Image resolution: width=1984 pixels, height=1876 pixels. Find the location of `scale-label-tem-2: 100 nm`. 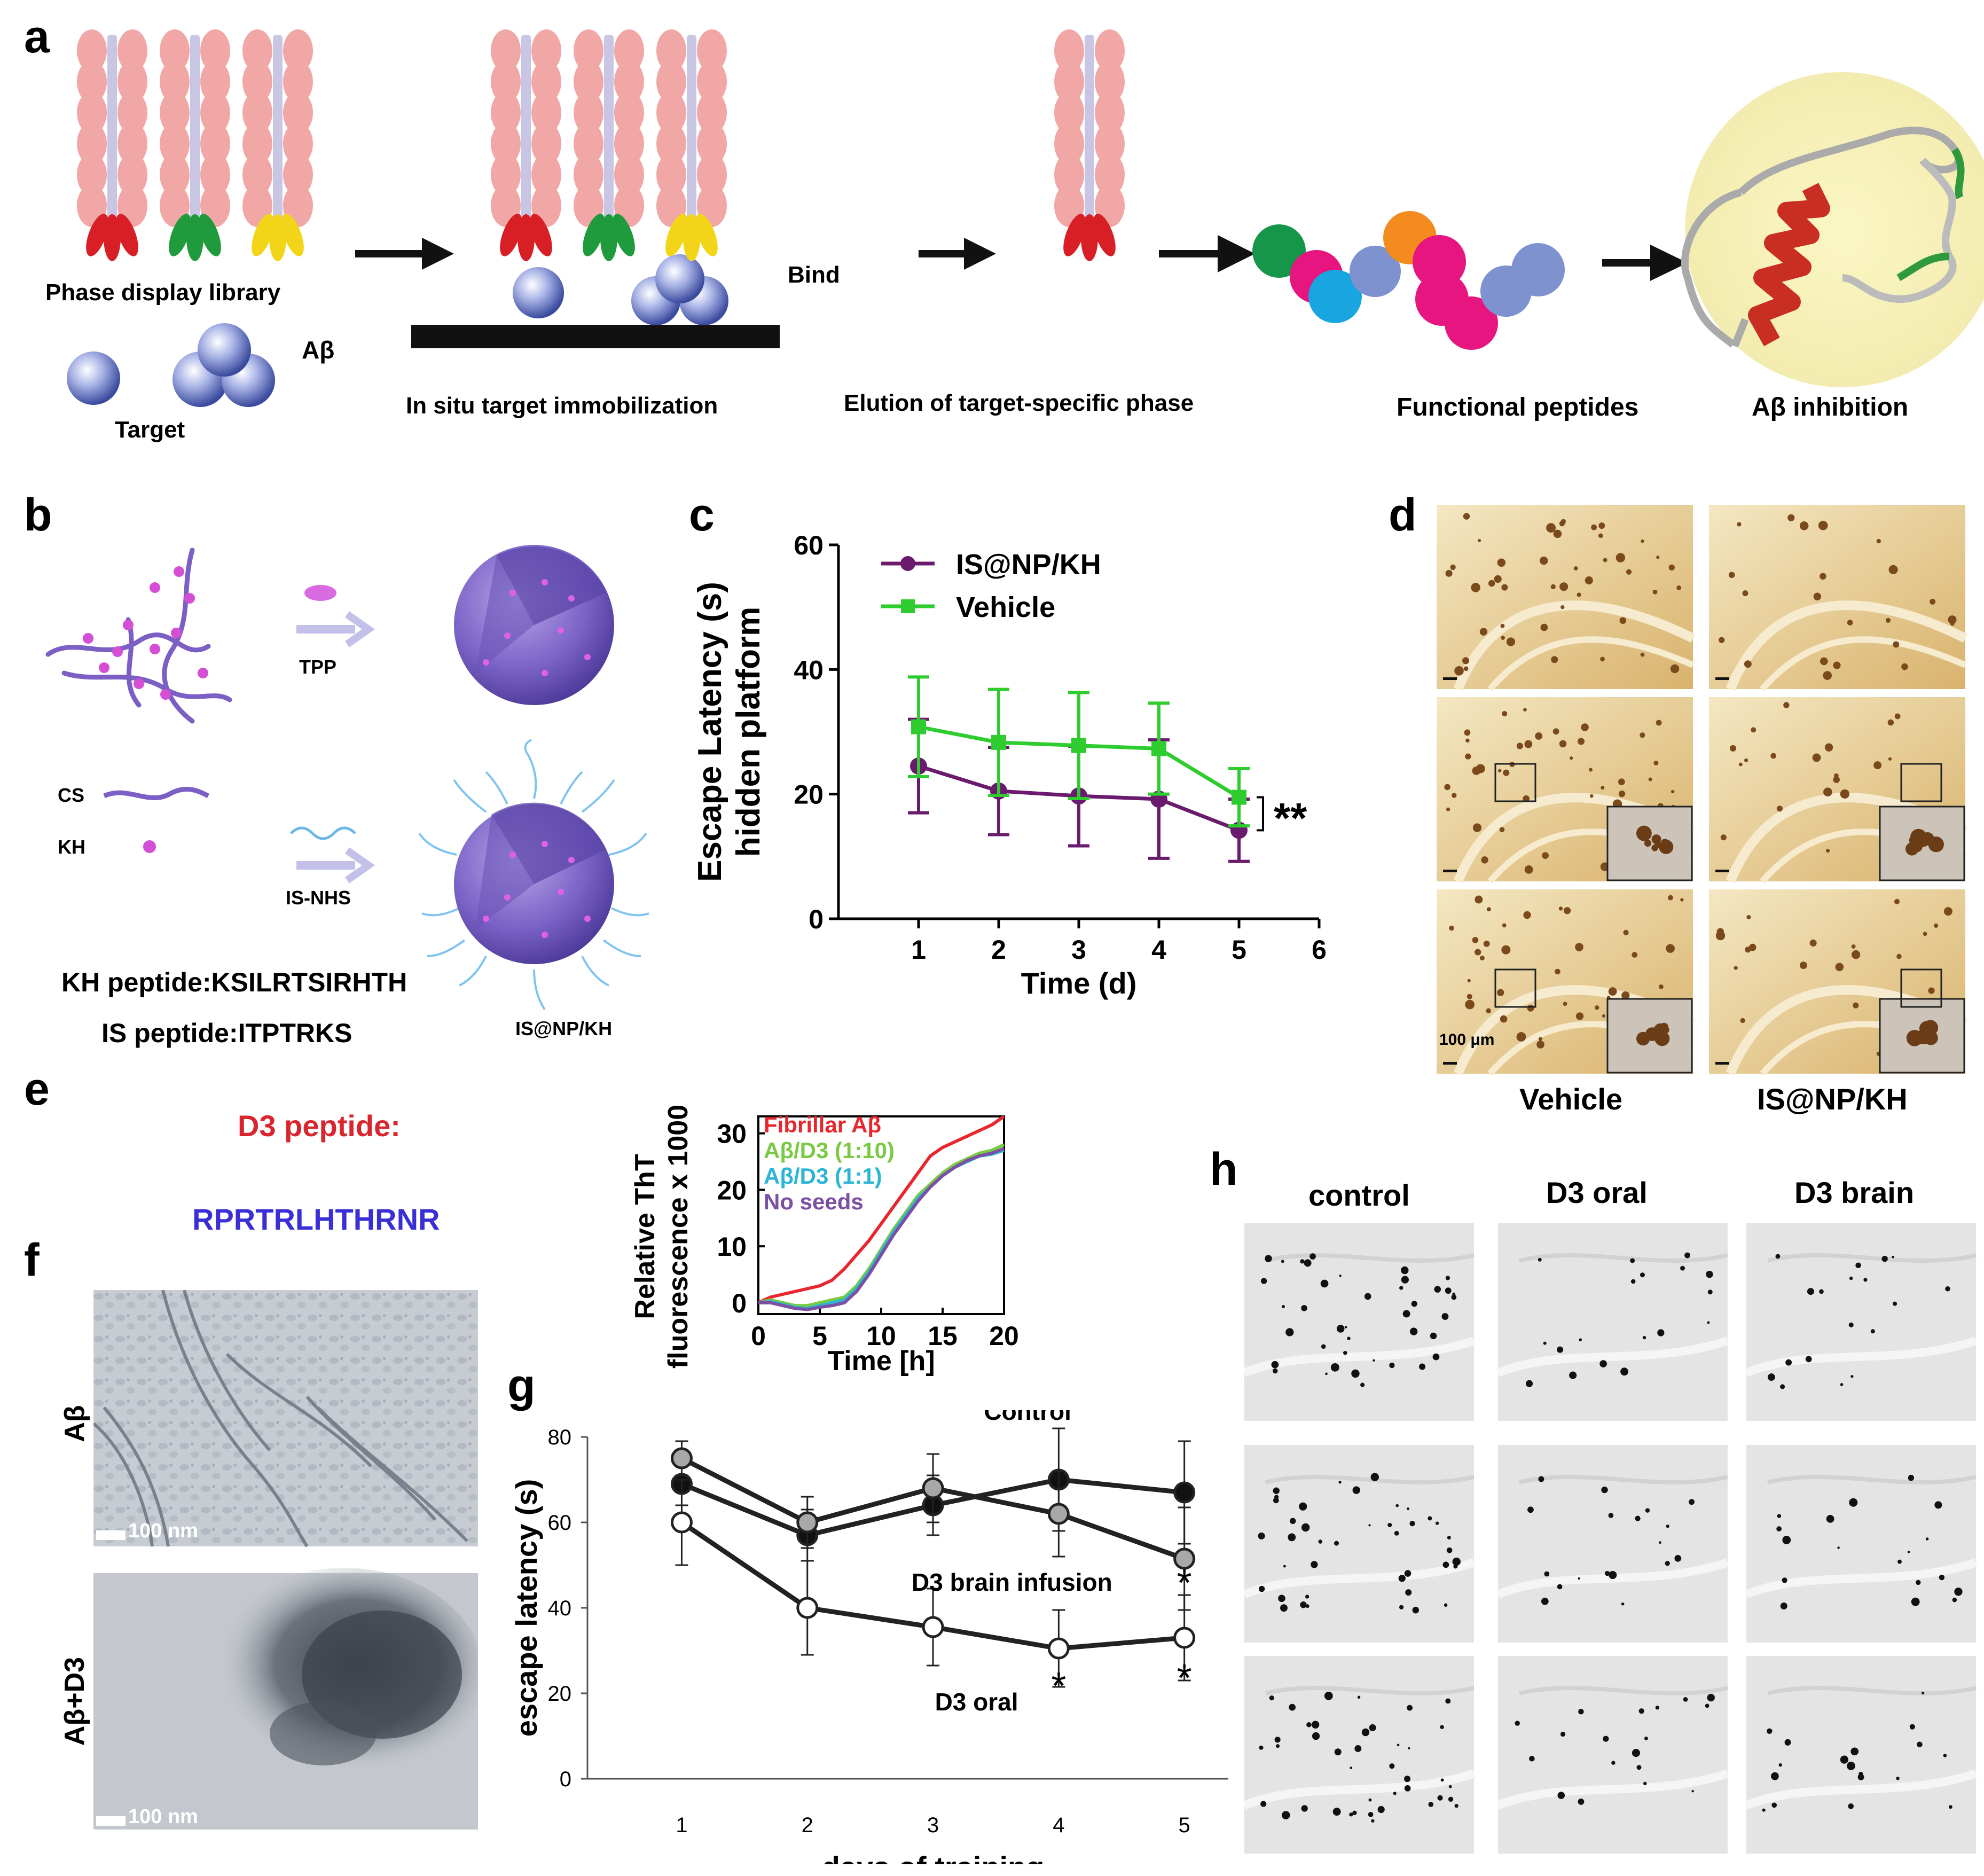

scale-label-tem-2: 100 nm is located at coordinates (163, 1816).